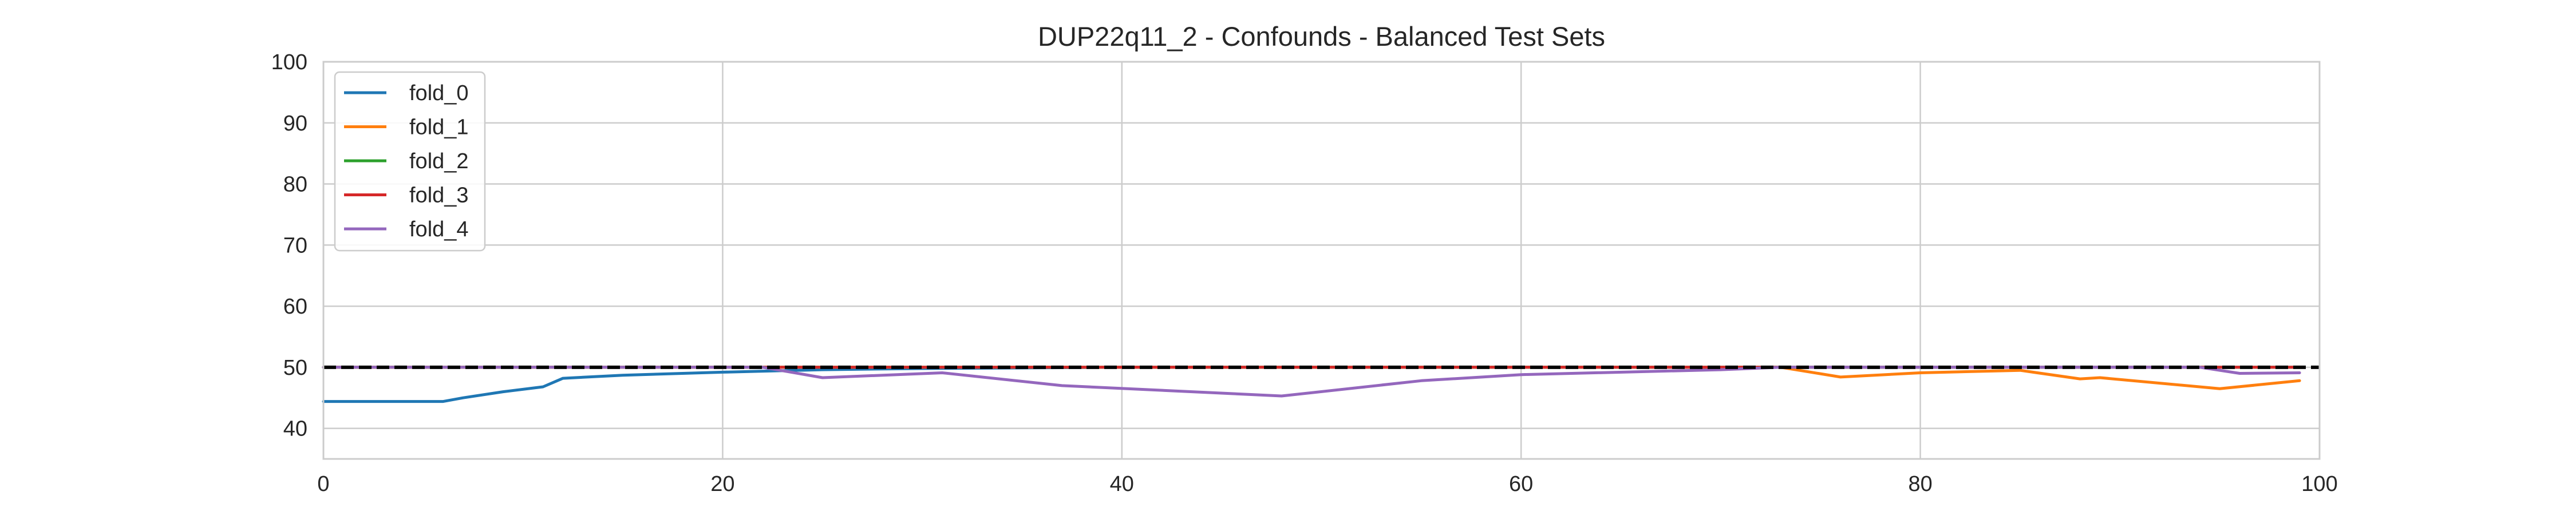 The width and height of the screenshot is (2576, 515). Describe the element at coordinates (439, 196) in the screenshot. I see `legend-label: fold_3` at that location.